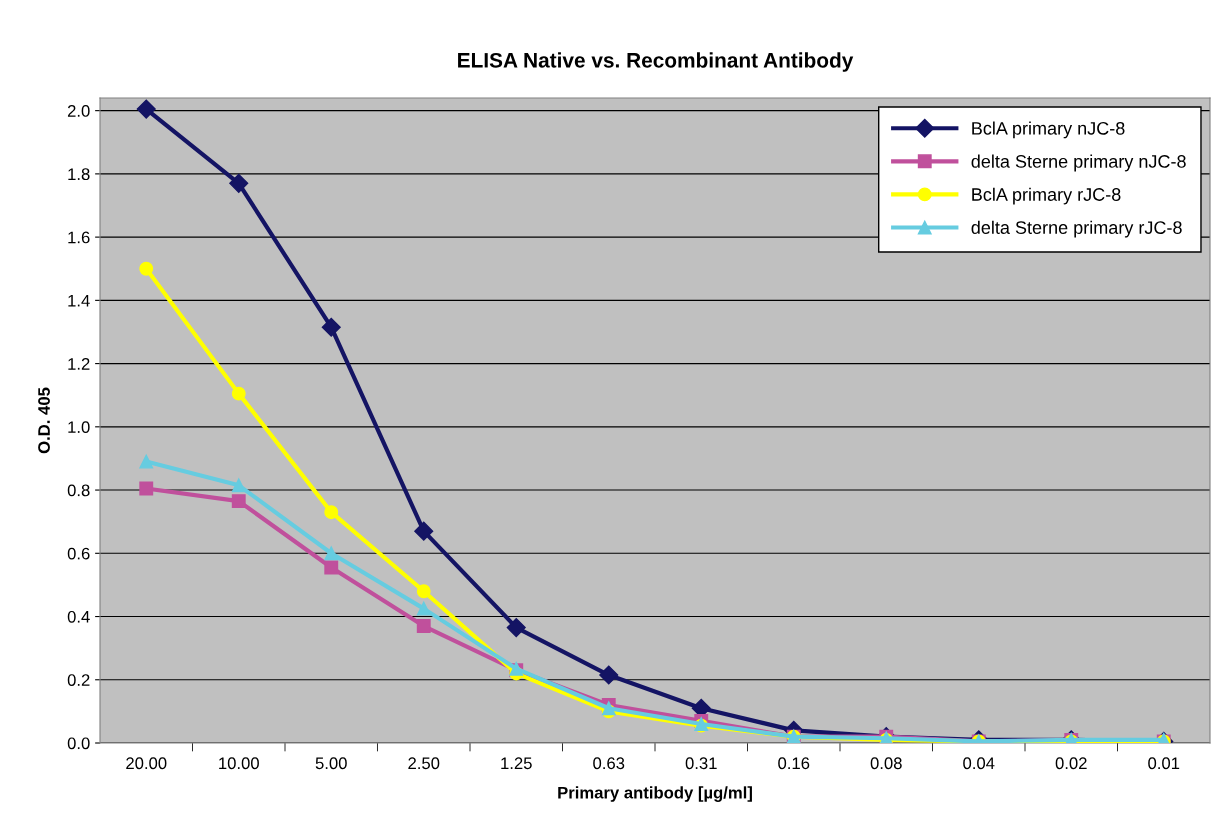 The height and width of the screenshot is (827, 1225). Describe the element at coordinates (1164, 763) in the screenshot. I see `x-tick-label: 0.01` at that location.